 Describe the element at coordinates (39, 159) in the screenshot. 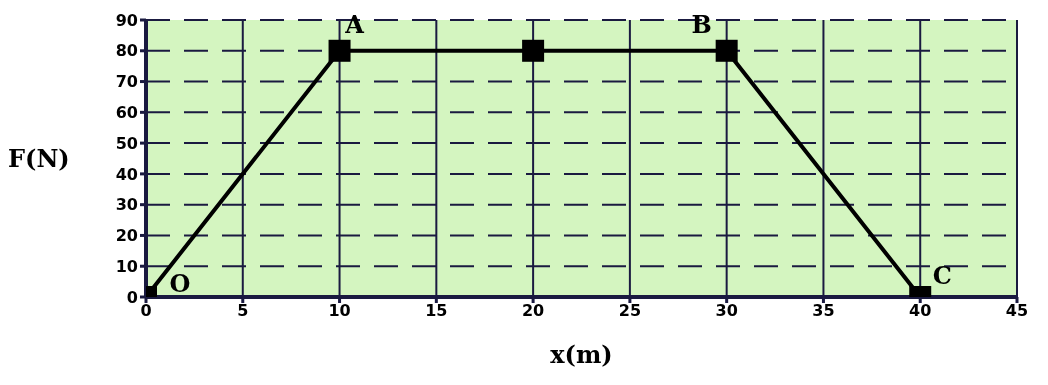

I see `y-axis-title: F(N)` at that location.